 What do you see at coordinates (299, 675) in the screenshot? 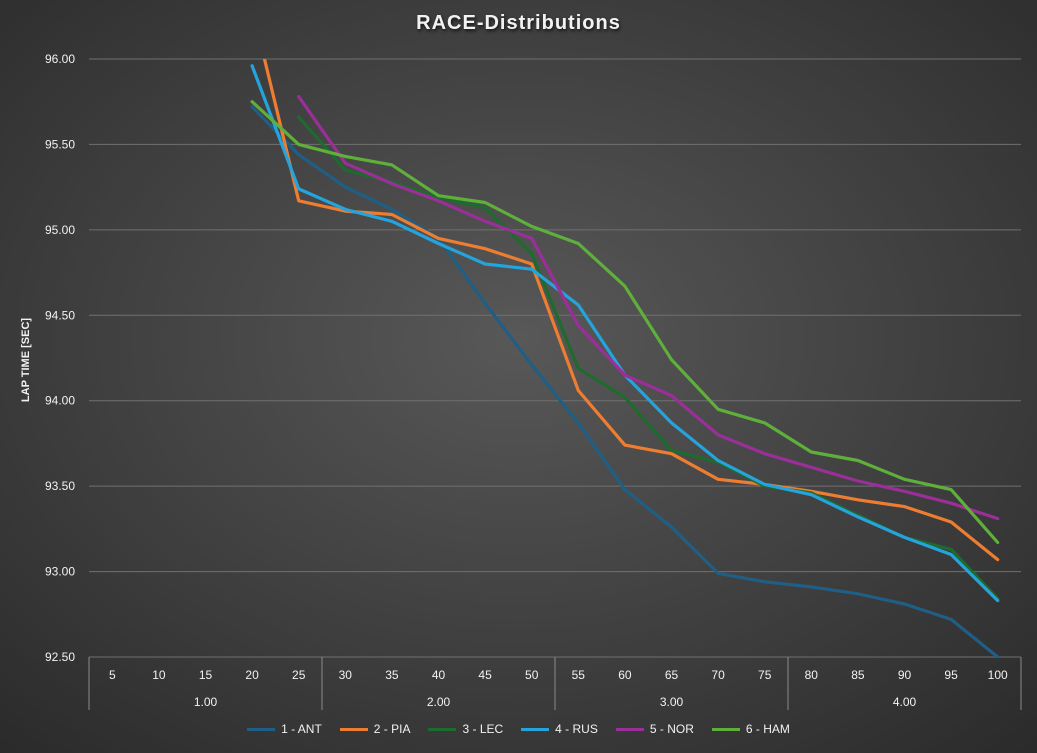
I see `x-tick-label: 25` at bounding box center [299, 675].